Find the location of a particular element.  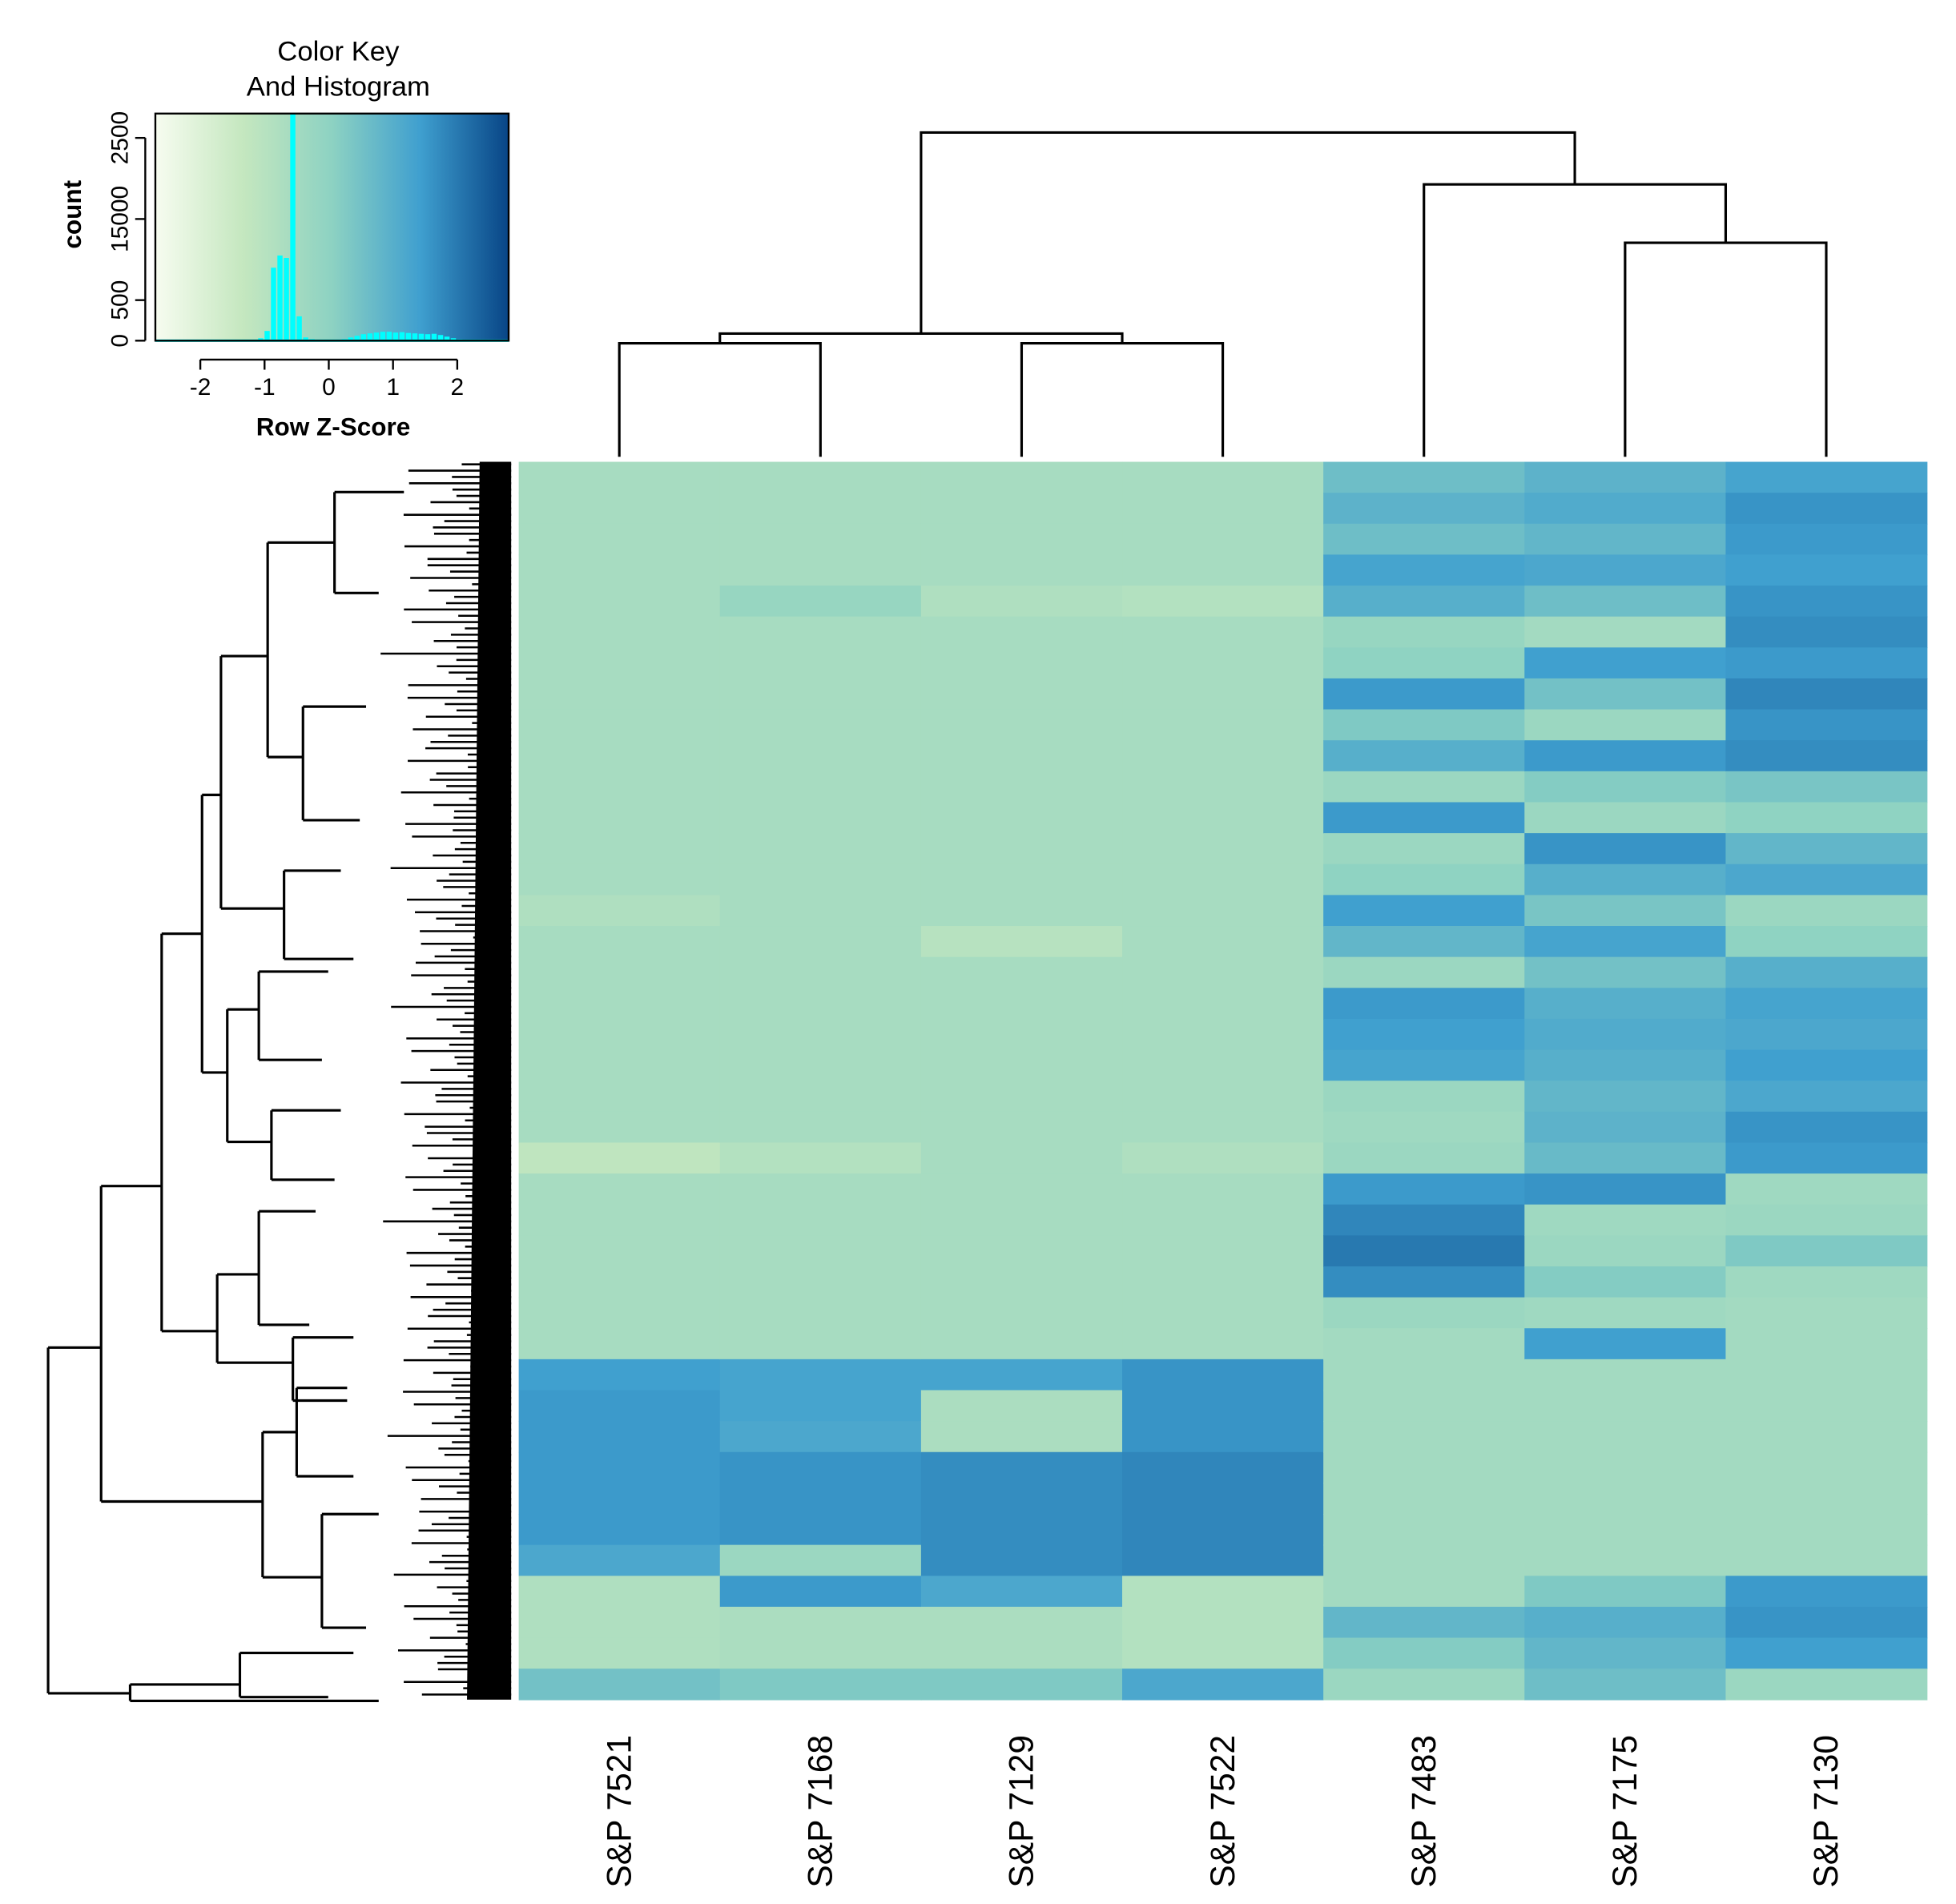

column-label: S&P 7521 is located at coordinates (619, 1811).